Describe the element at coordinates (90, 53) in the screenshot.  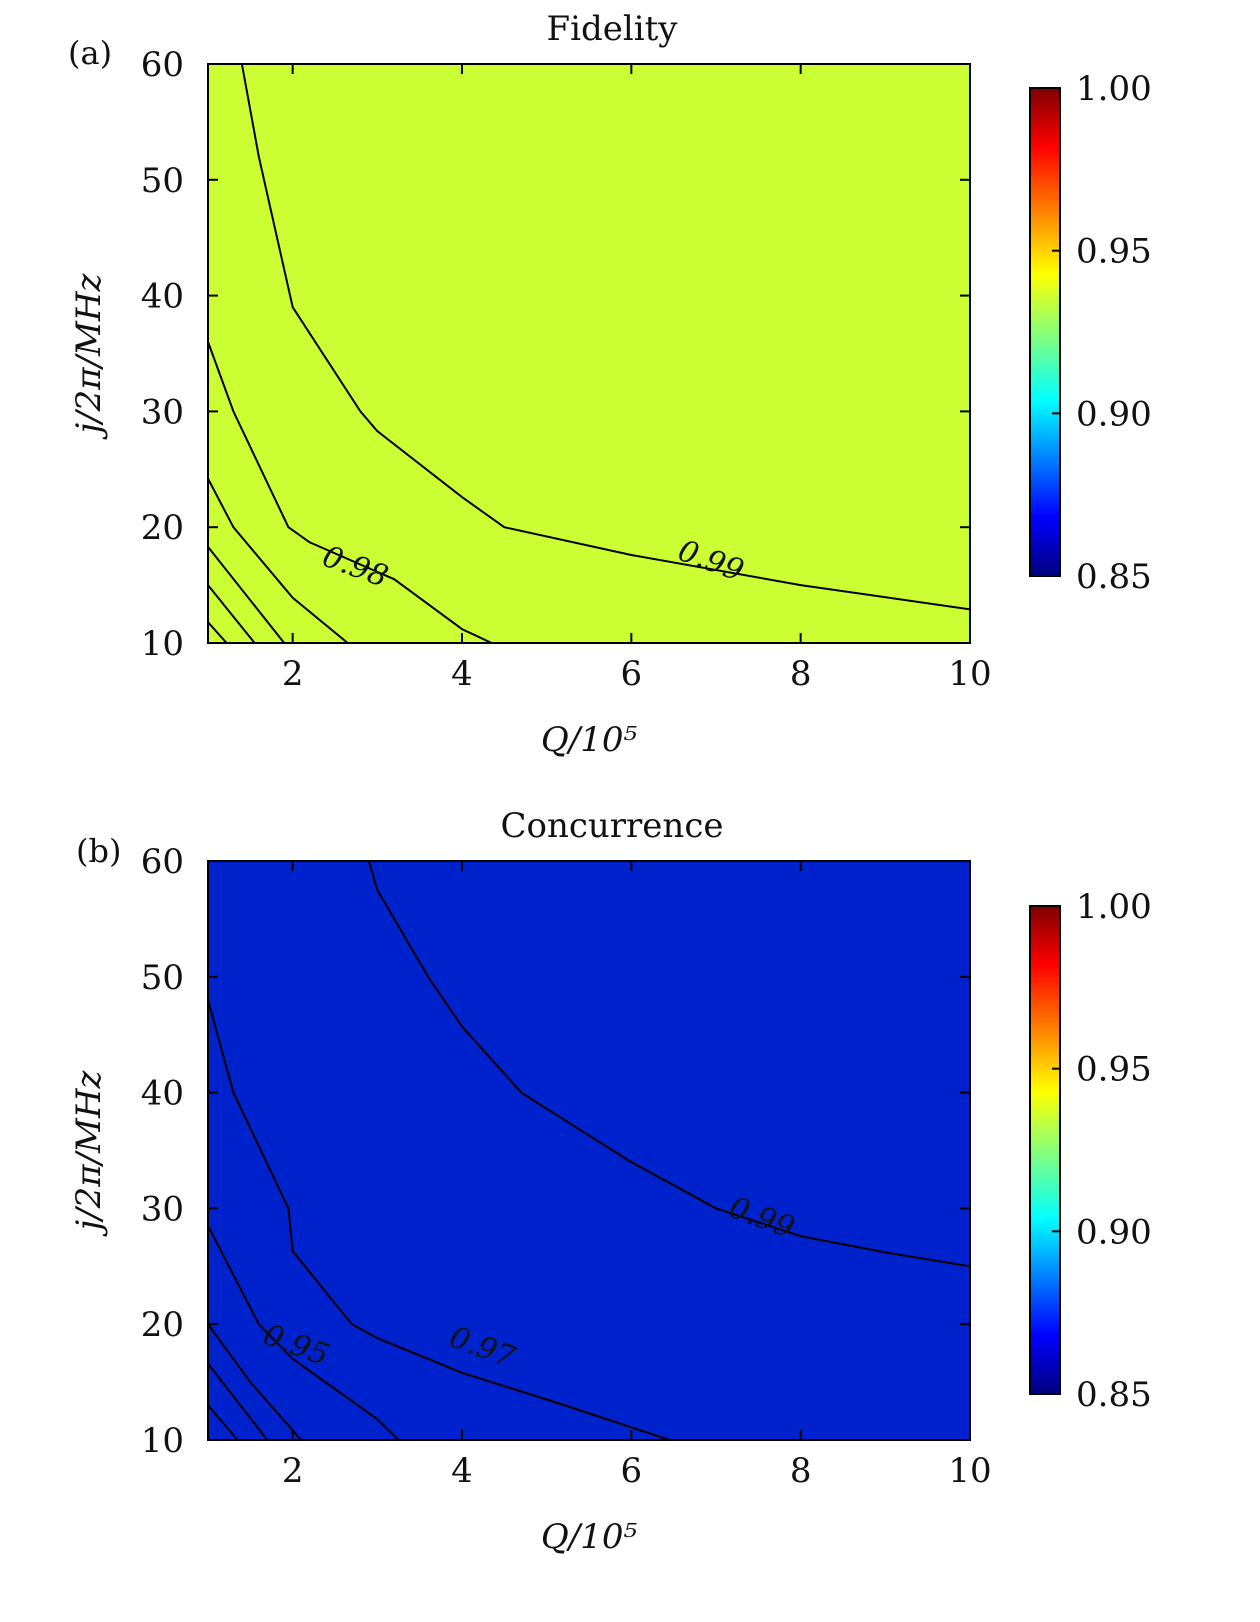
I see `panel-label-a: (a)` at that location.